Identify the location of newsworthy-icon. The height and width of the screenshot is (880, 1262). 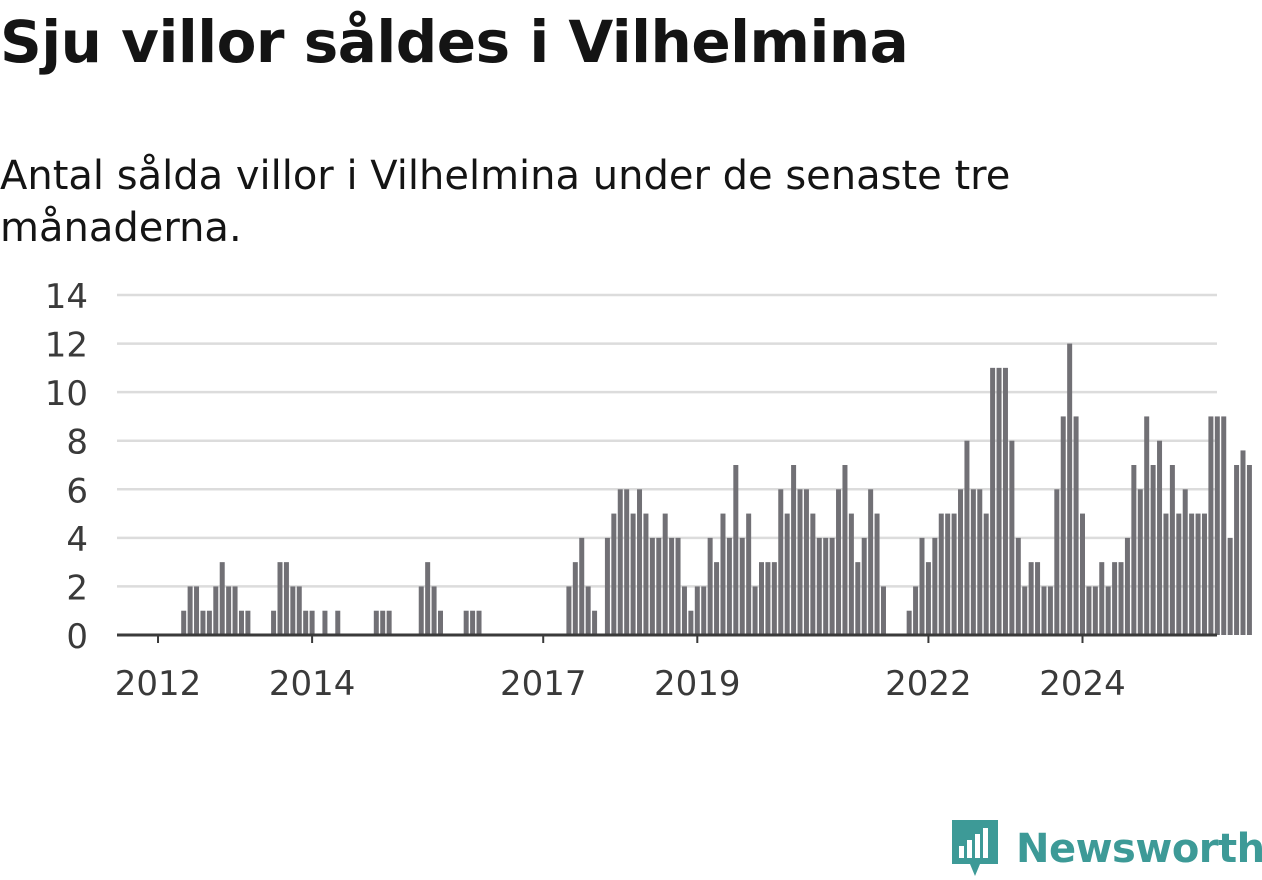
(975, 848).